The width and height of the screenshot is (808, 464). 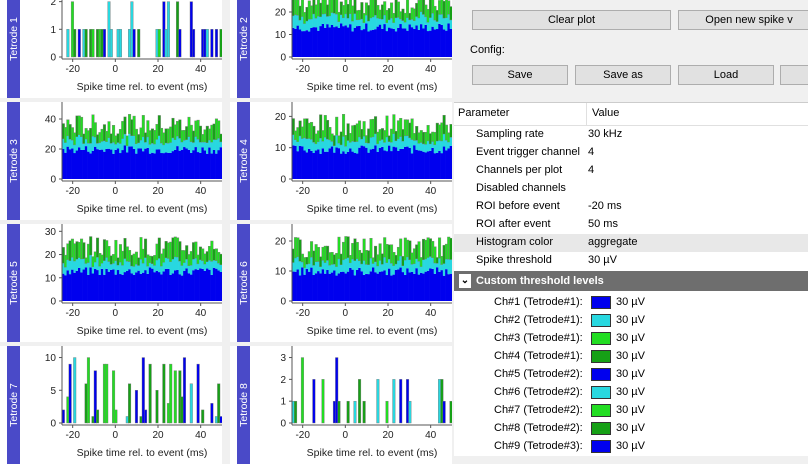 I want to click on clear-plot-button: Clear plot, so click(x=571, y=20).